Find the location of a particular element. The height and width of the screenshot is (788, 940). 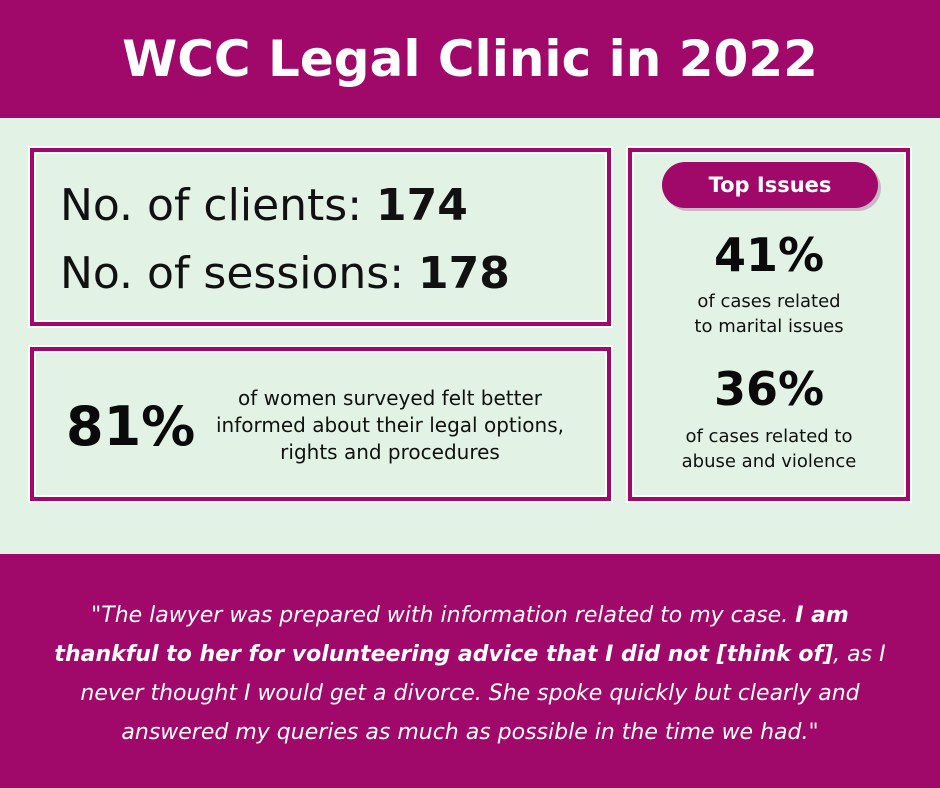

issue-desc-marital: of cases related to marital issues is located at coordinates (769, 314).